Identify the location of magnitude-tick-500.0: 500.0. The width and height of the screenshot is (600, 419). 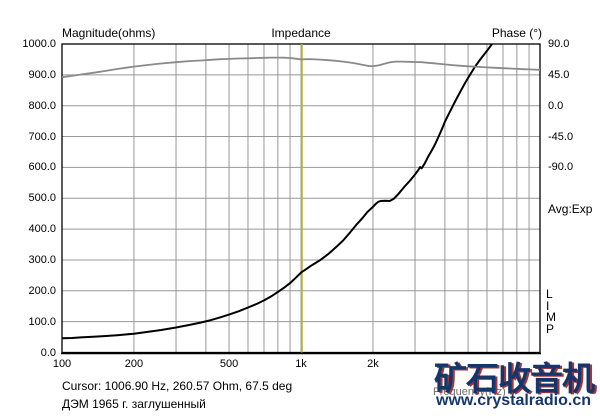
(42, 198).